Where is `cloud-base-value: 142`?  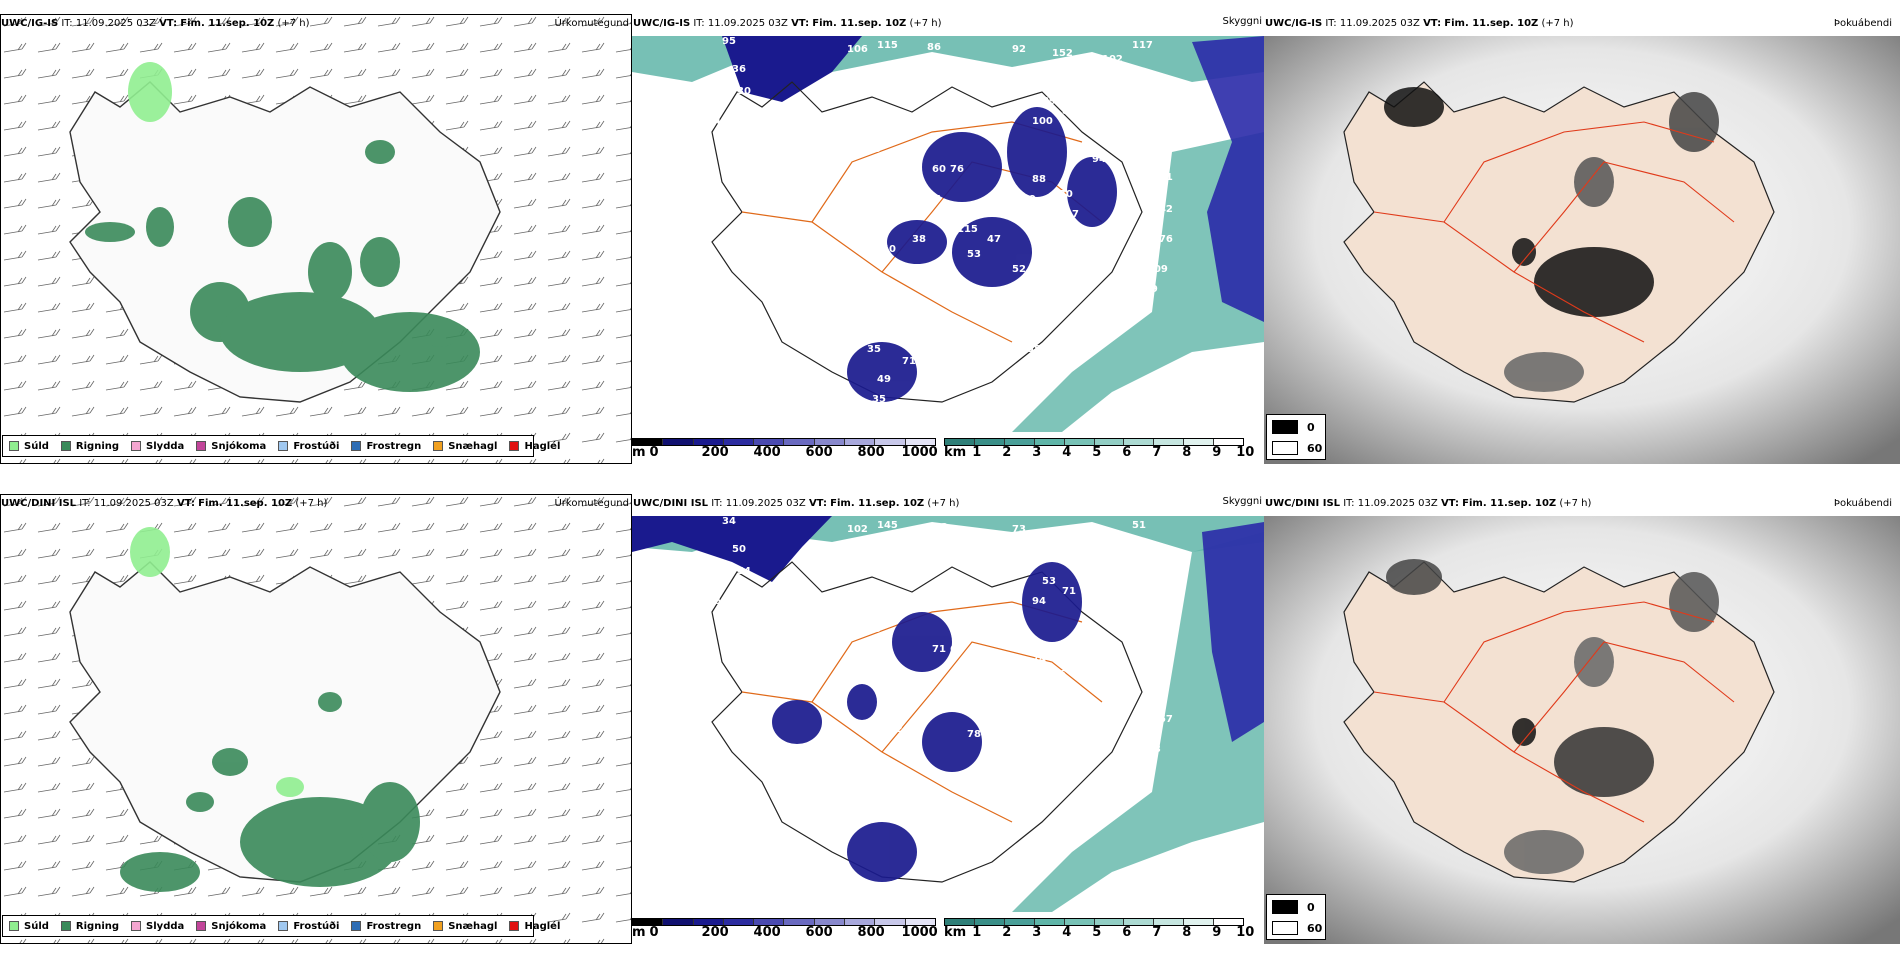 cloud-base-value: 142 is located at coordinates (1162, 209).